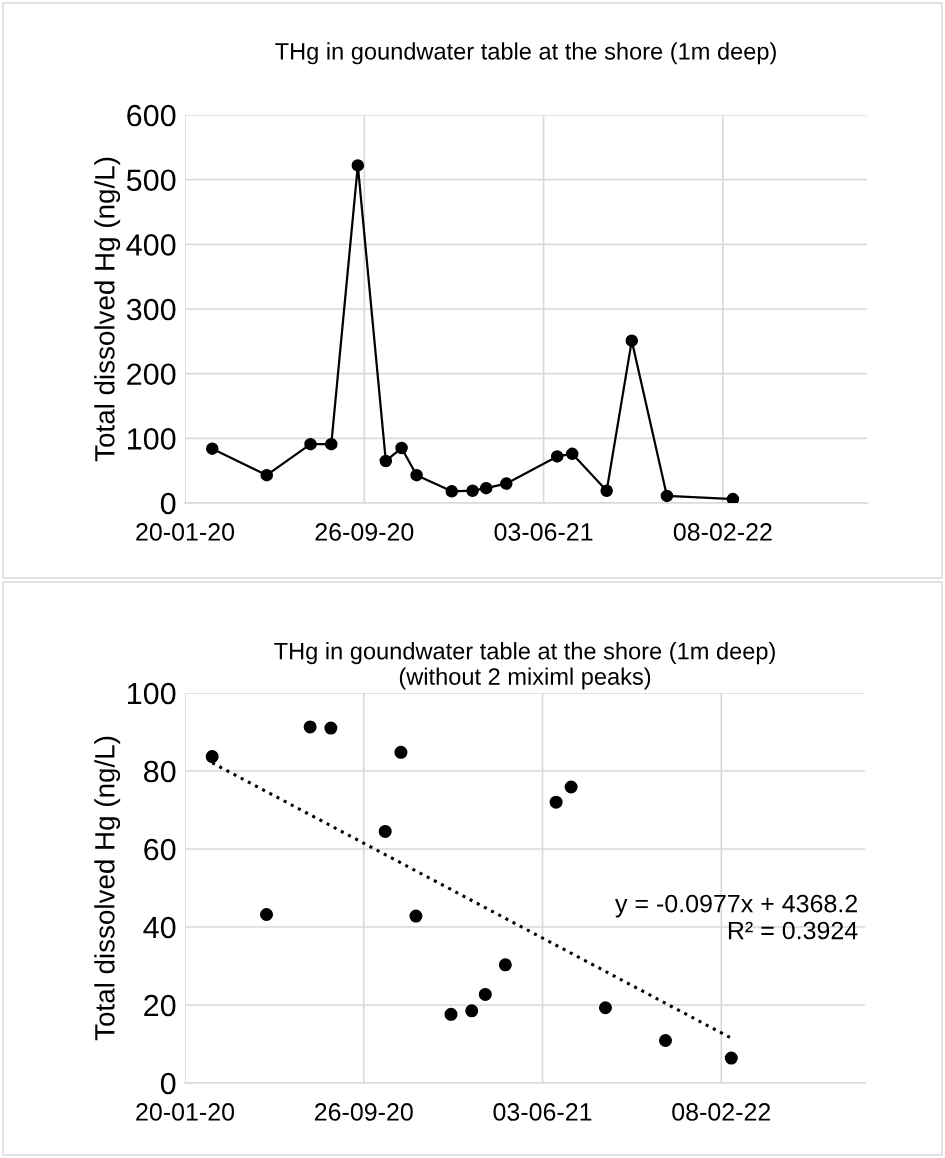 The image size is (945, 1158). Describe the element at coordinates (159, 927) in the screenshot. I see `y-tick-label: 40` at that location.